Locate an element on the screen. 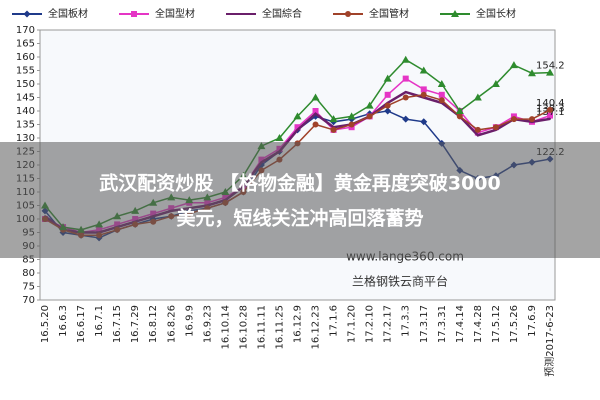 This screenshot has width=600, height=400. y-tick-label: 170 is located at coordinates (25, 30).